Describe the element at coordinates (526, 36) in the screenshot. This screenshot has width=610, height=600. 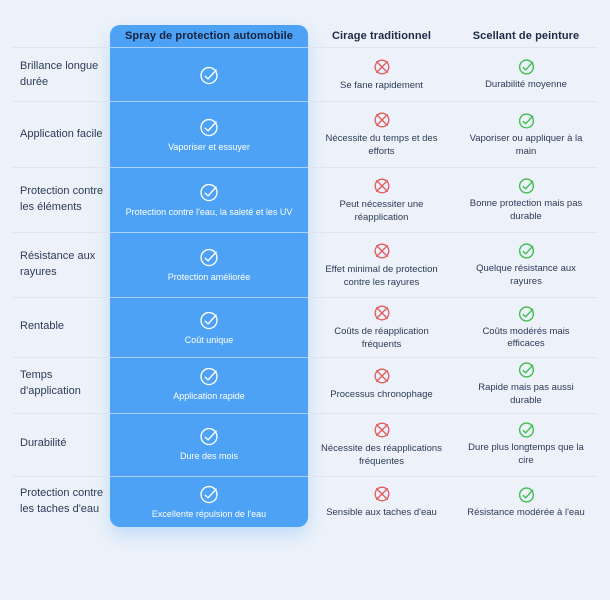
I see `column-header-scellant: Scellant de peinture` at that location.